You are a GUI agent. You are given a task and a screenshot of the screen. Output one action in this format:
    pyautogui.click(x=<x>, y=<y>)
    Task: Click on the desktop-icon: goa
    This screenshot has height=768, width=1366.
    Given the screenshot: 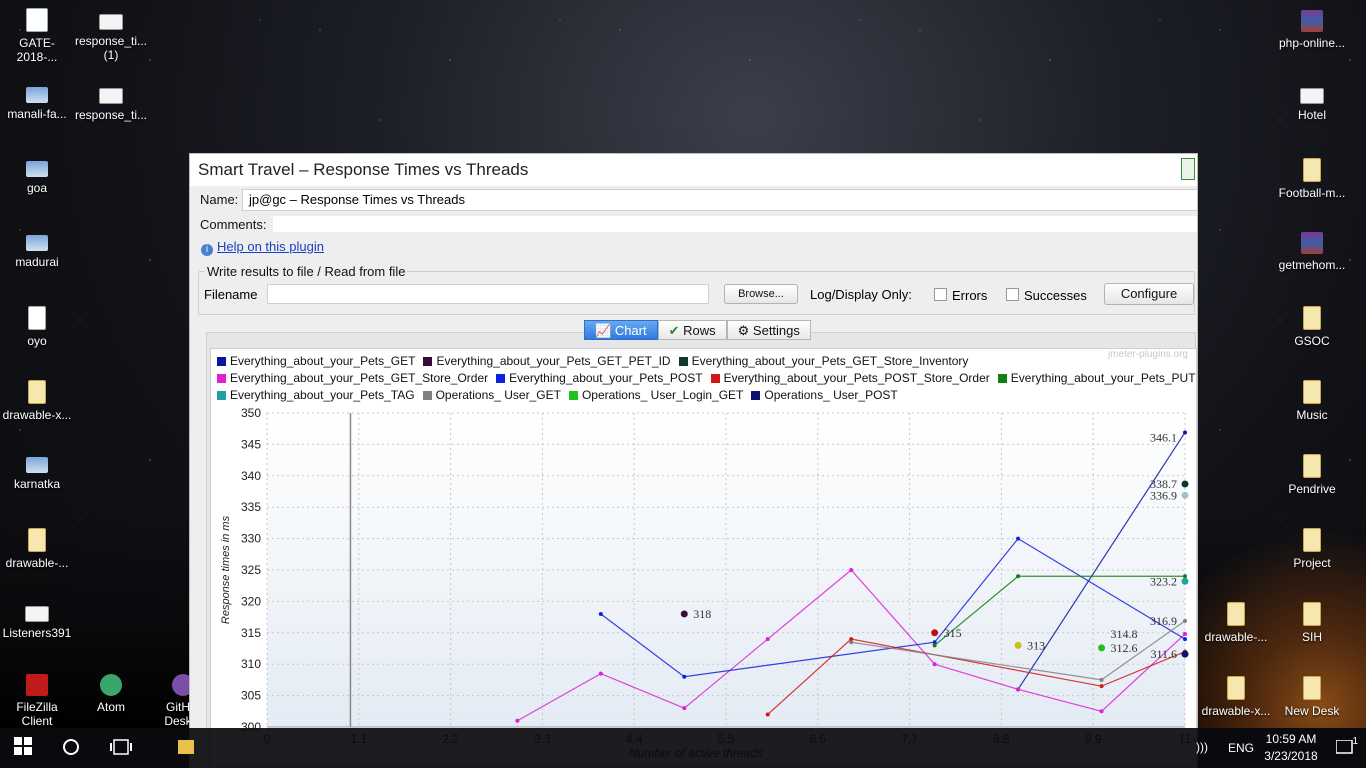 What is the action you would take?
    pyautogui.click(x=37, y=176)
    